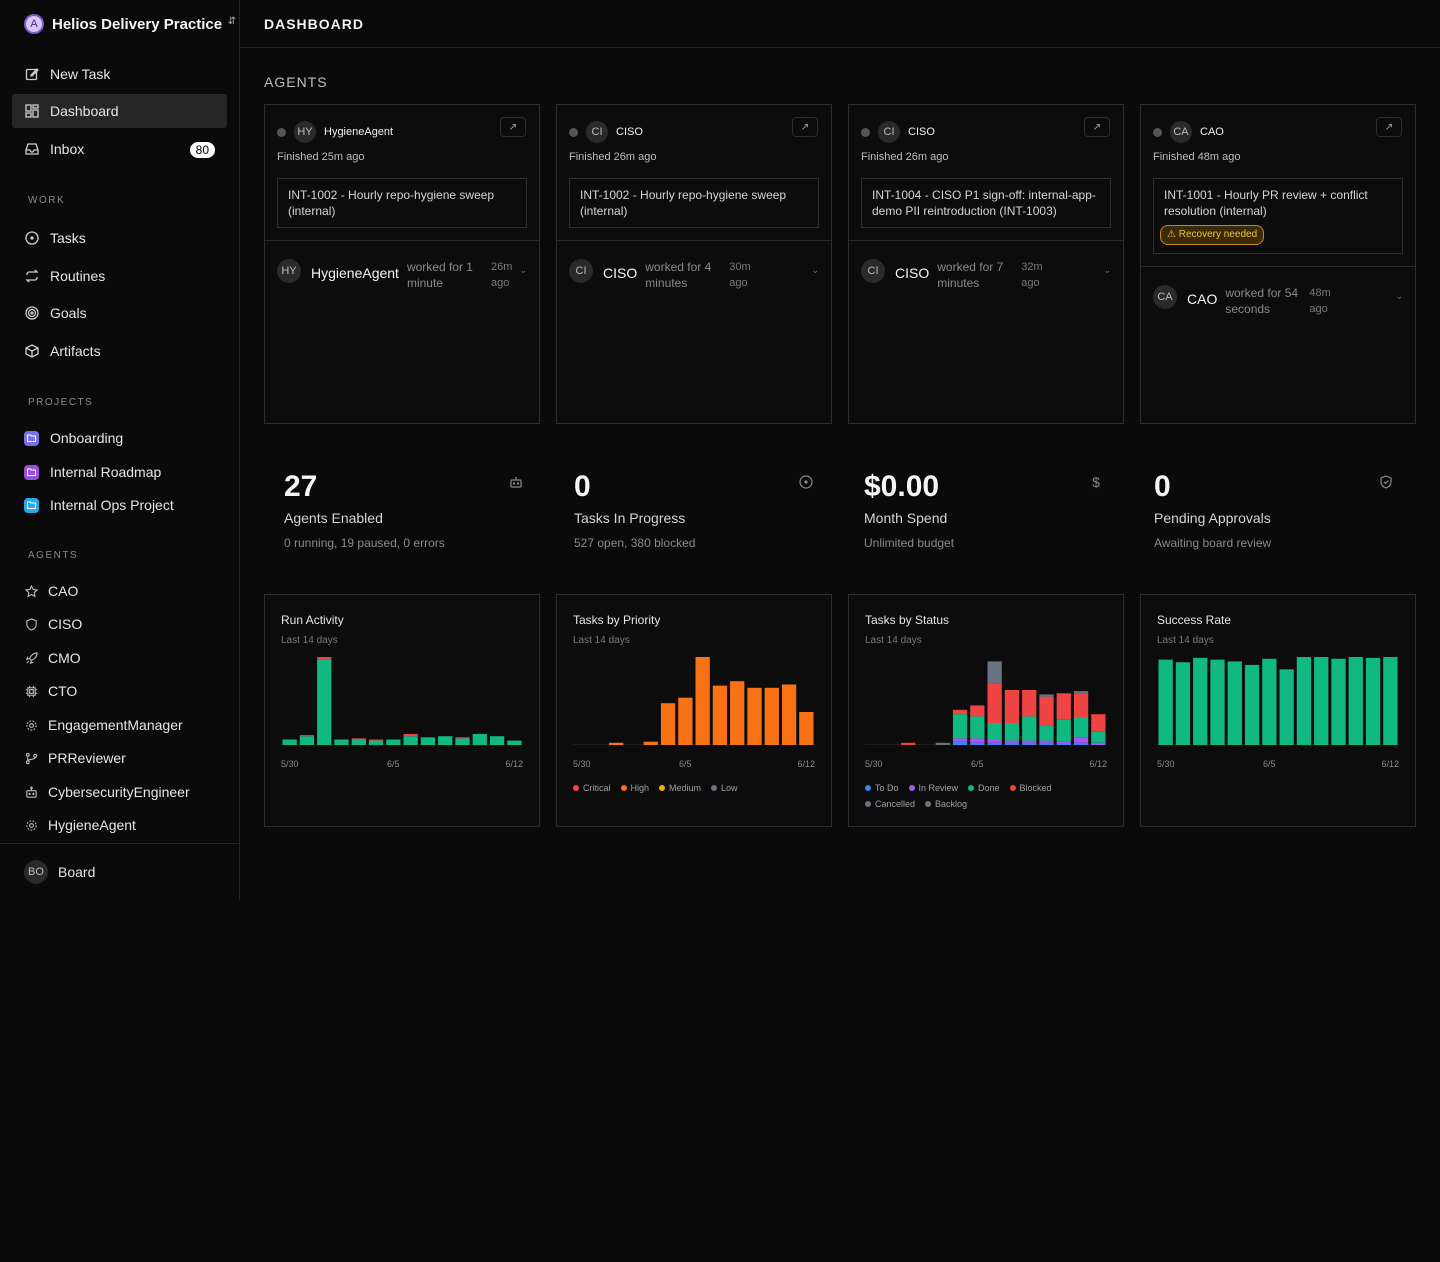 The height and width of the screenshot is (1262, 1440). Describe the element at coordinates (685, 788) in the screenshot. I see `legend-label: Medium` at that location.